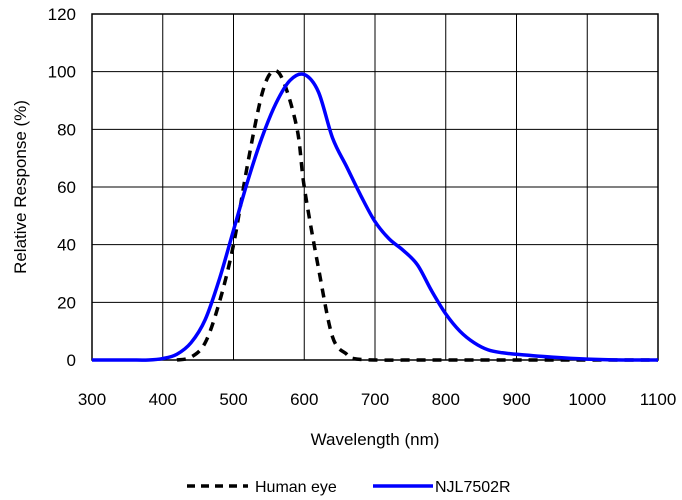 This screenshot has width=682, height=500. Describe the element at coordinates (446, 399) in the screenshot. I see `x-tick-label: 800` at that location.